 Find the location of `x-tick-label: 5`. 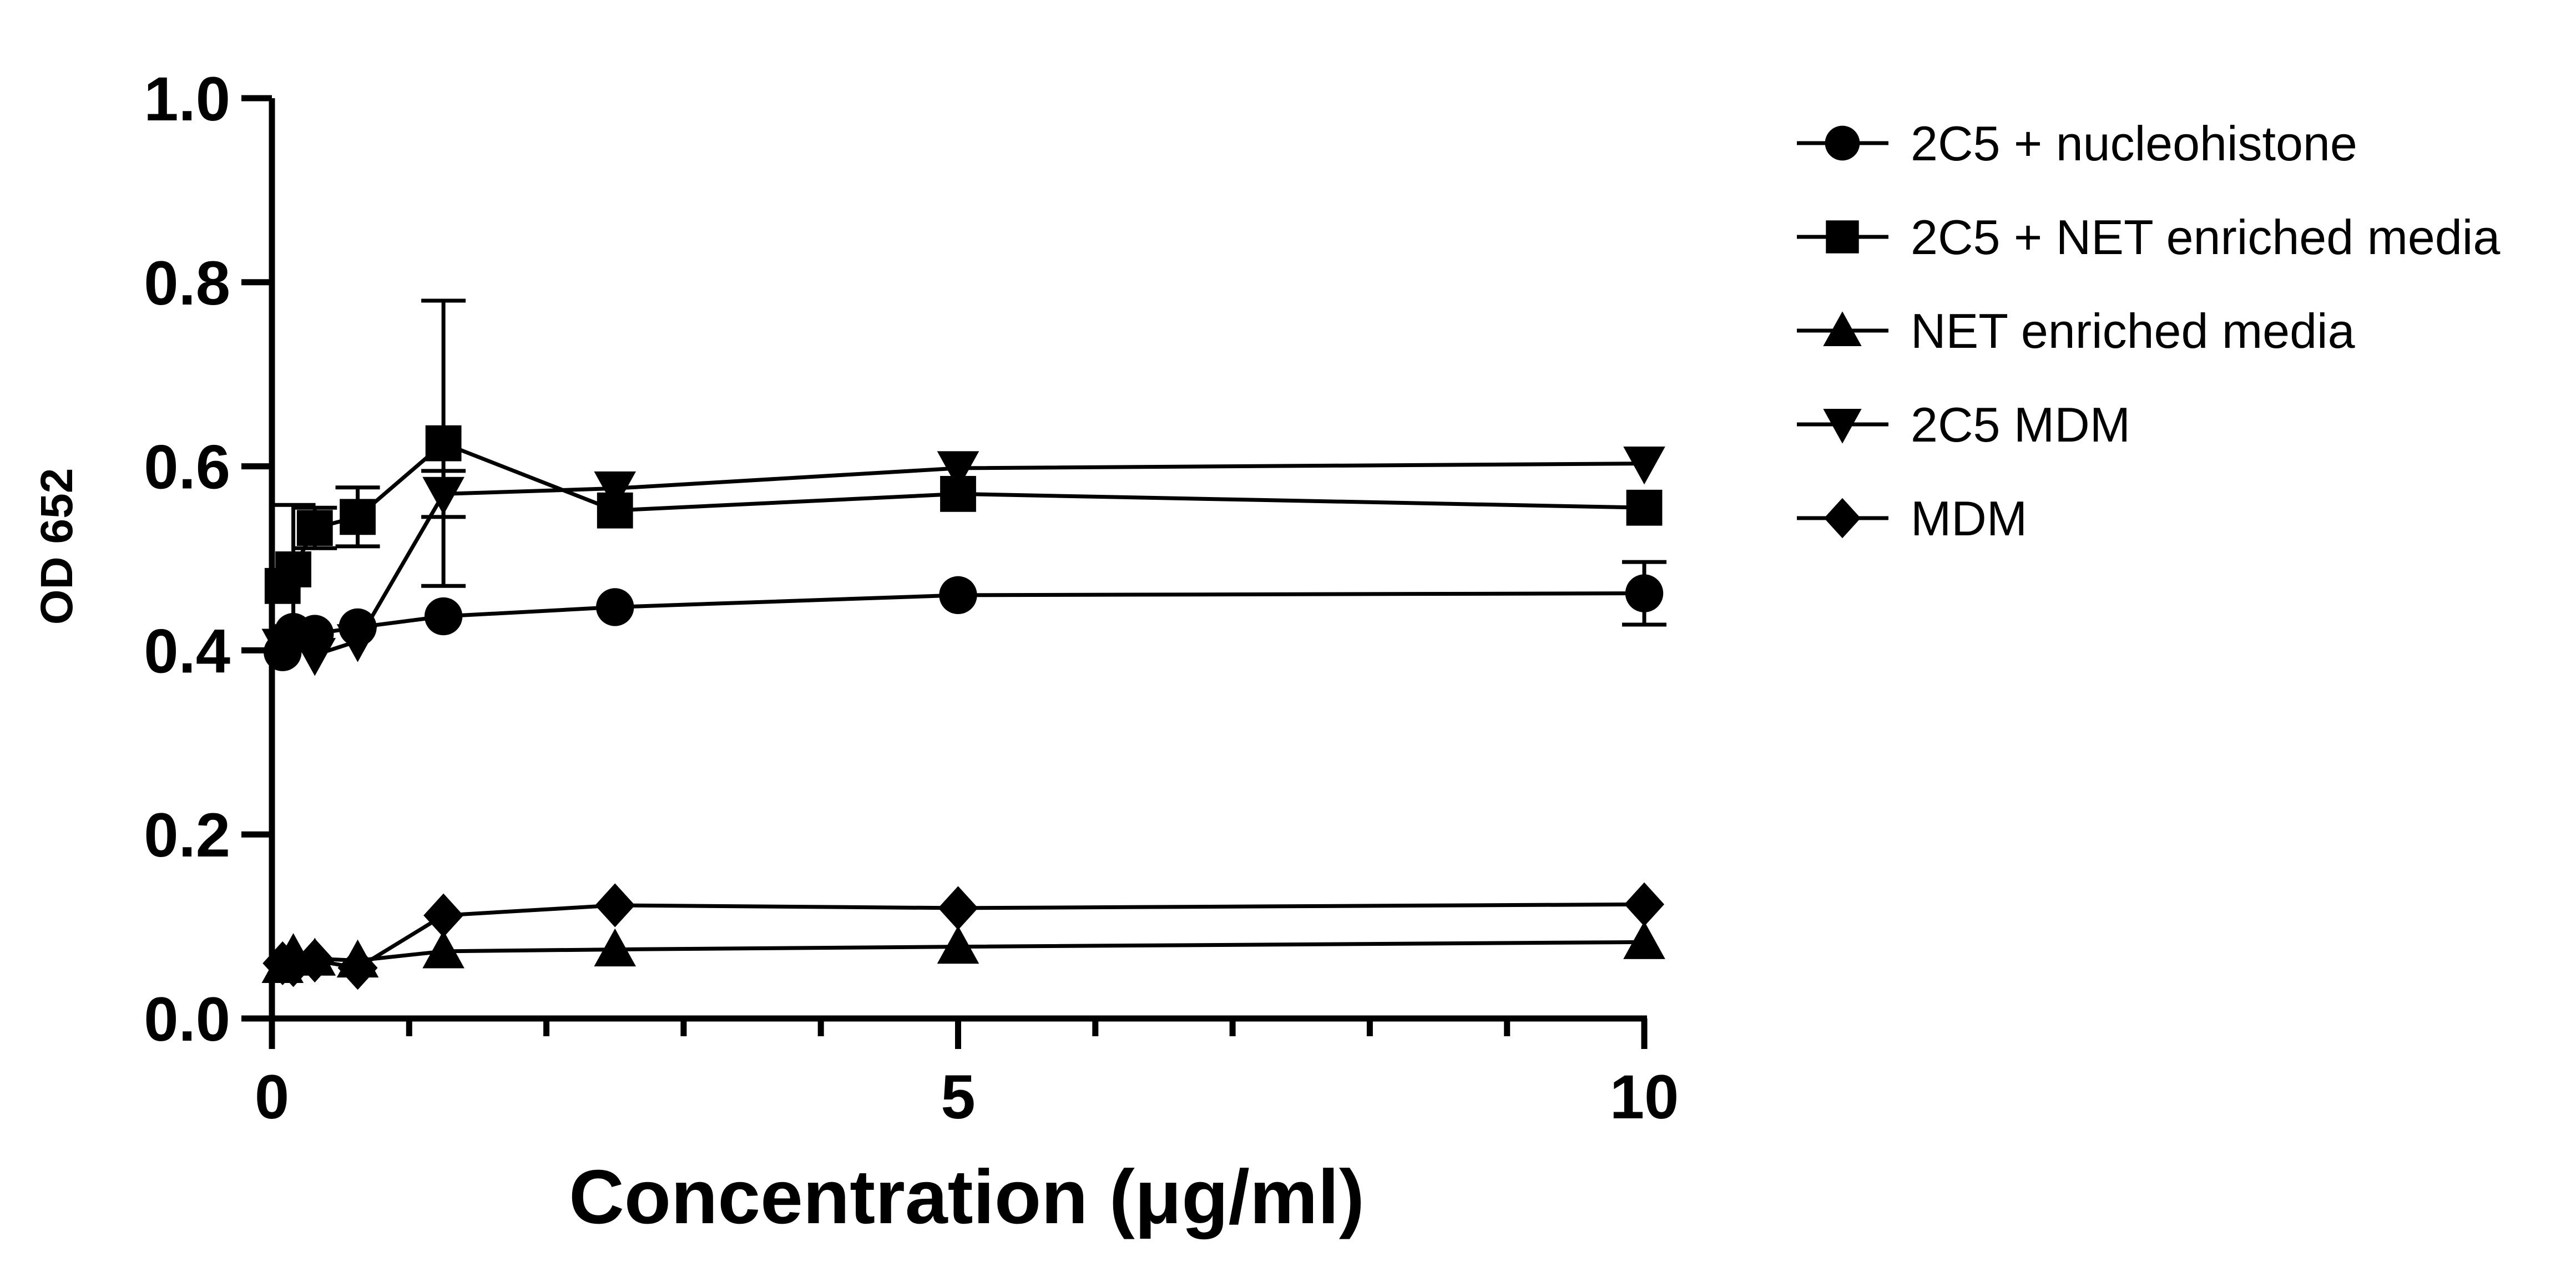

x-tick-label: 5 is located at coordinates (958, 1097).